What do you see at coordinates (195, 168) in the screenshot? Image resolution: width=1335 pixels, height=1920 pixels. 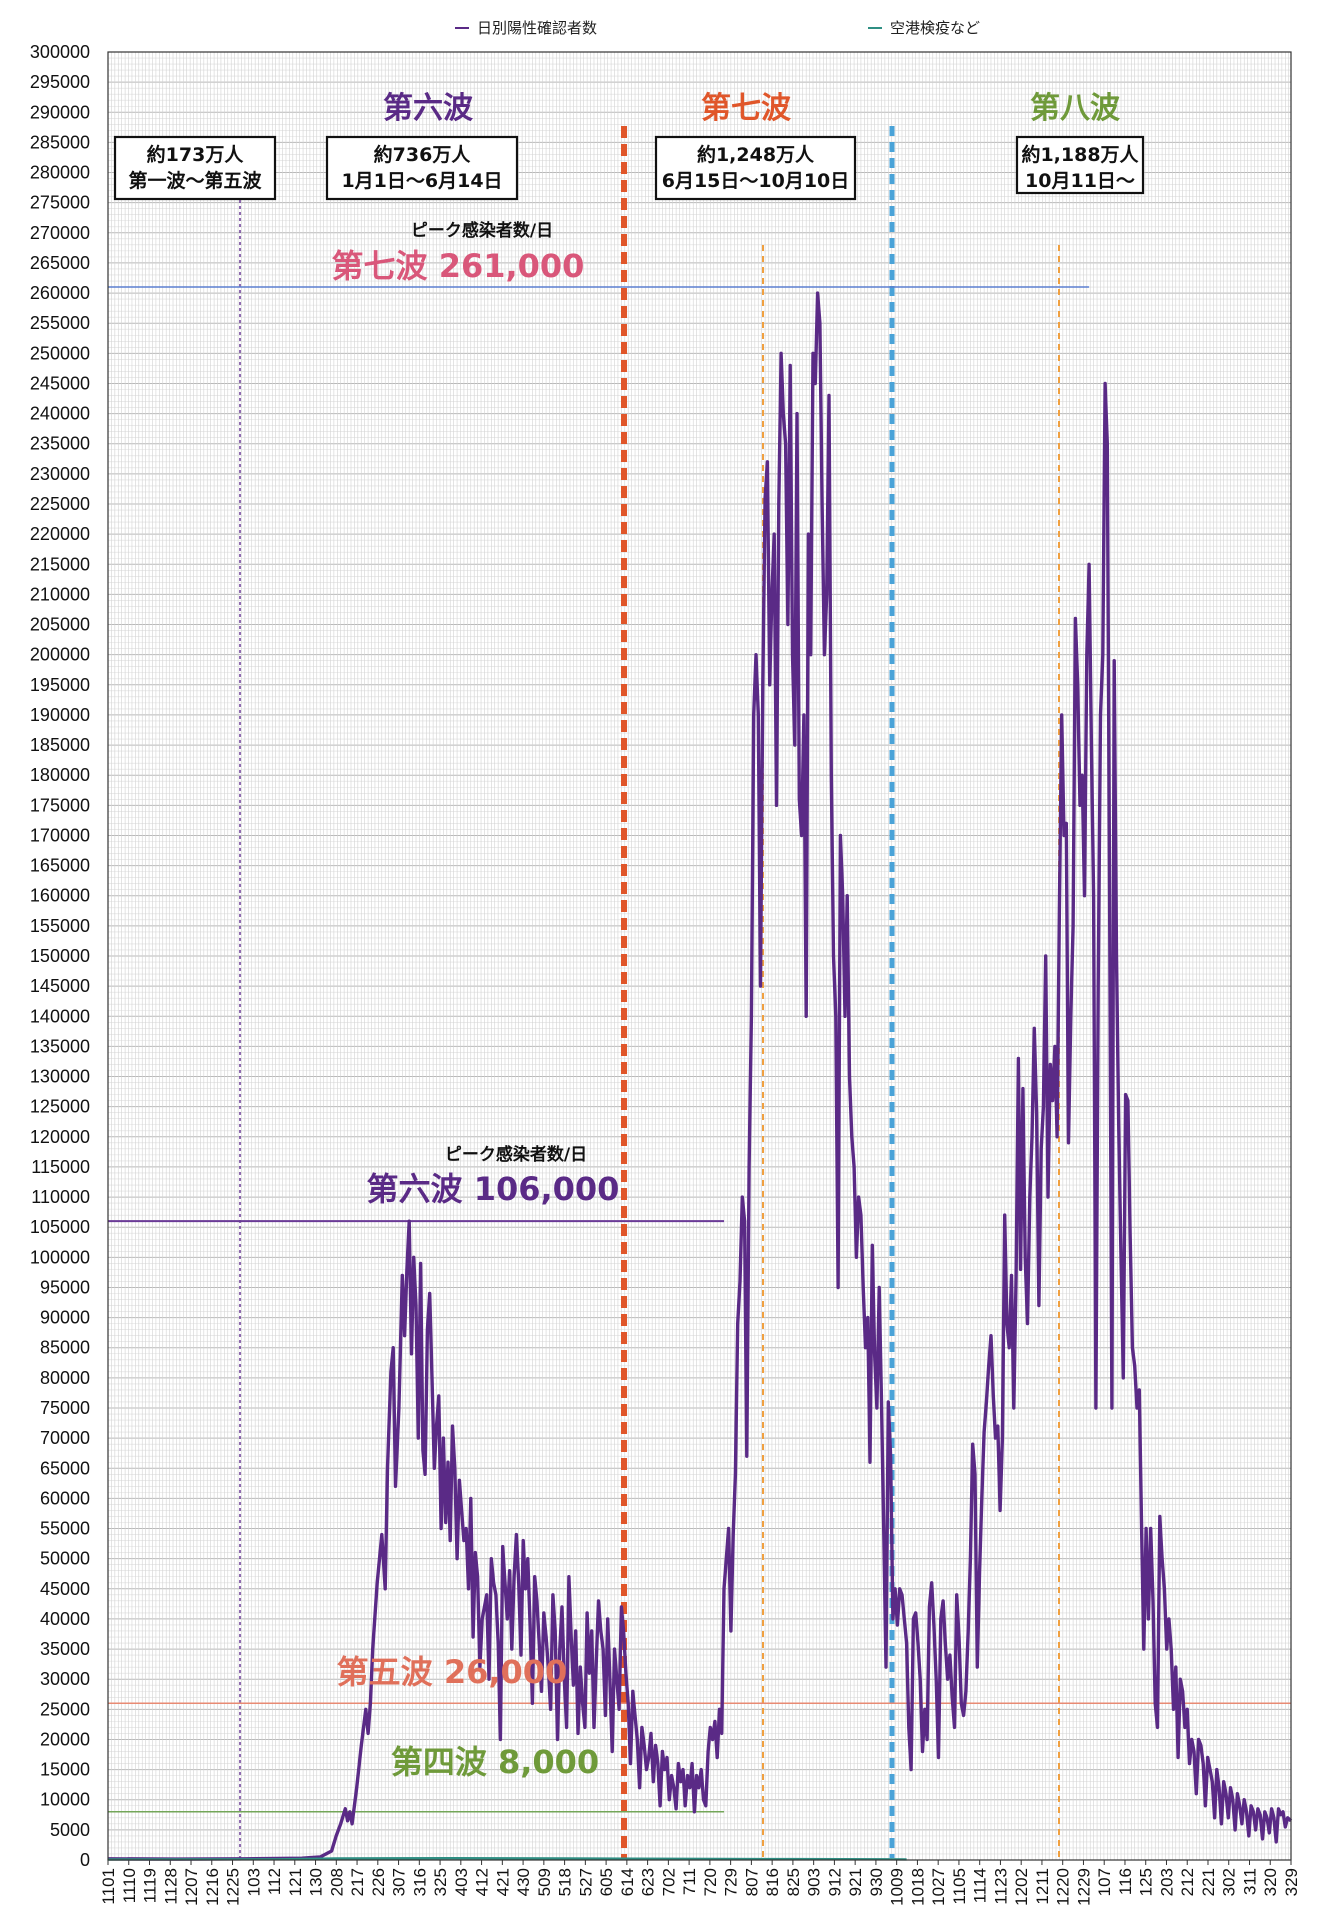 I see `first-waves-box` at bounding box center [195, 168].